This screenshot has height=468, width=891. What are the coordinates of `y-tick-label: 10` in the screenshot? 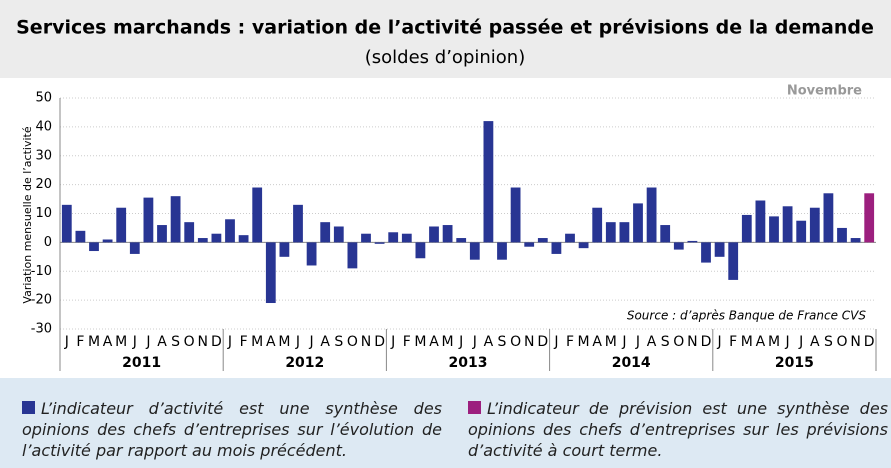 It's located at (43, 213).